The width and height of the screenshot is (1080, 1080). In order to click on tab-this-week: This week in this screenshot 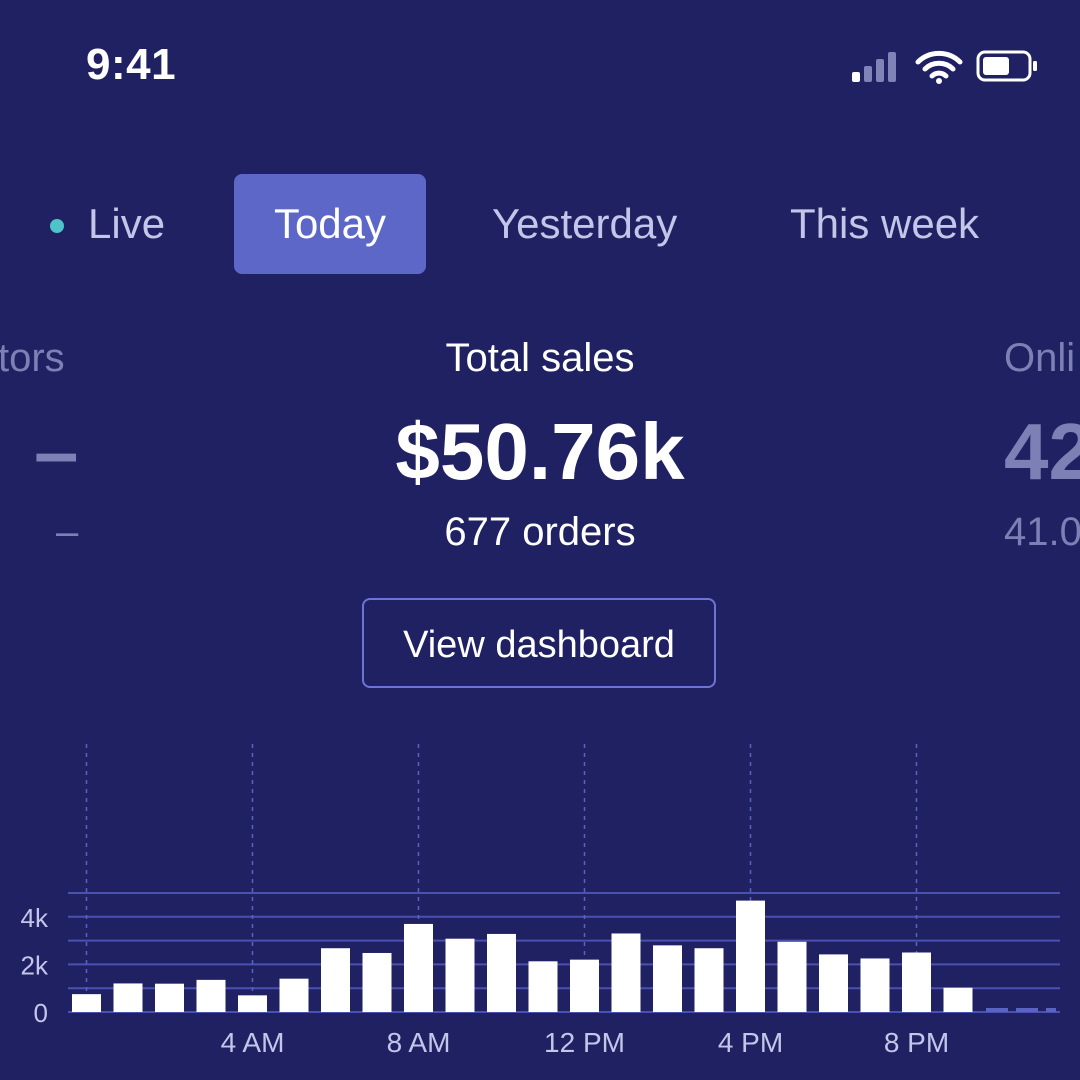, I will do `click(885, 223)`.